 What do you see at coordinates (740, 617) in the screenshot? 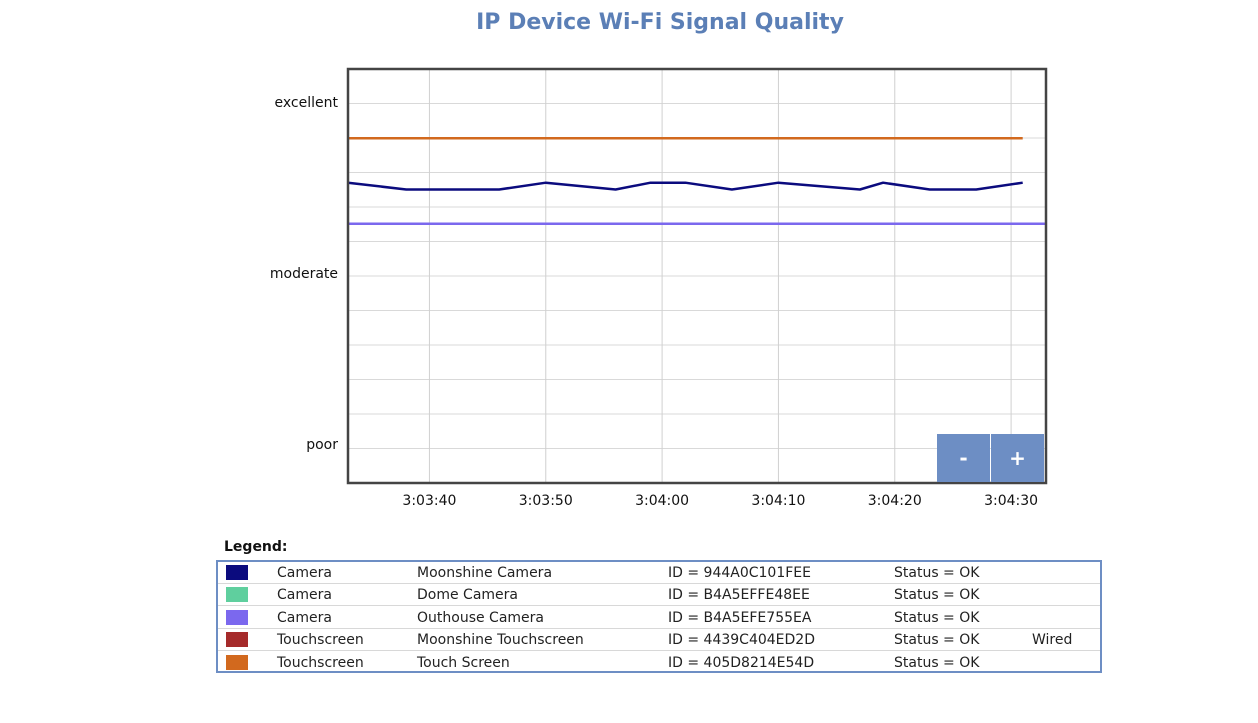
I see `legend-device-id: ID = B4A5EFE755EA` at bounding box center [740, 617].